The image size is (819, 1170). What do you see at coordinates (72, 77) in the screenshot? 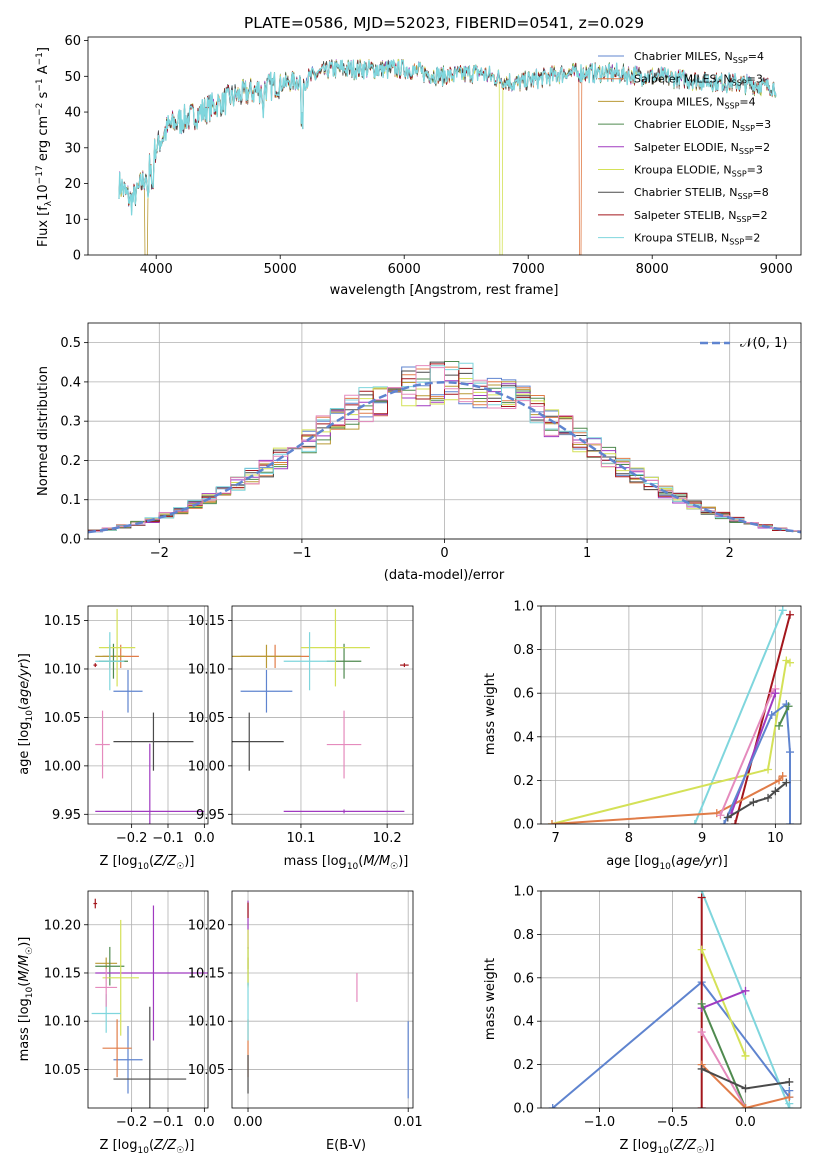
I see `y-tick-label: 50` at bounding box center [72, 77].